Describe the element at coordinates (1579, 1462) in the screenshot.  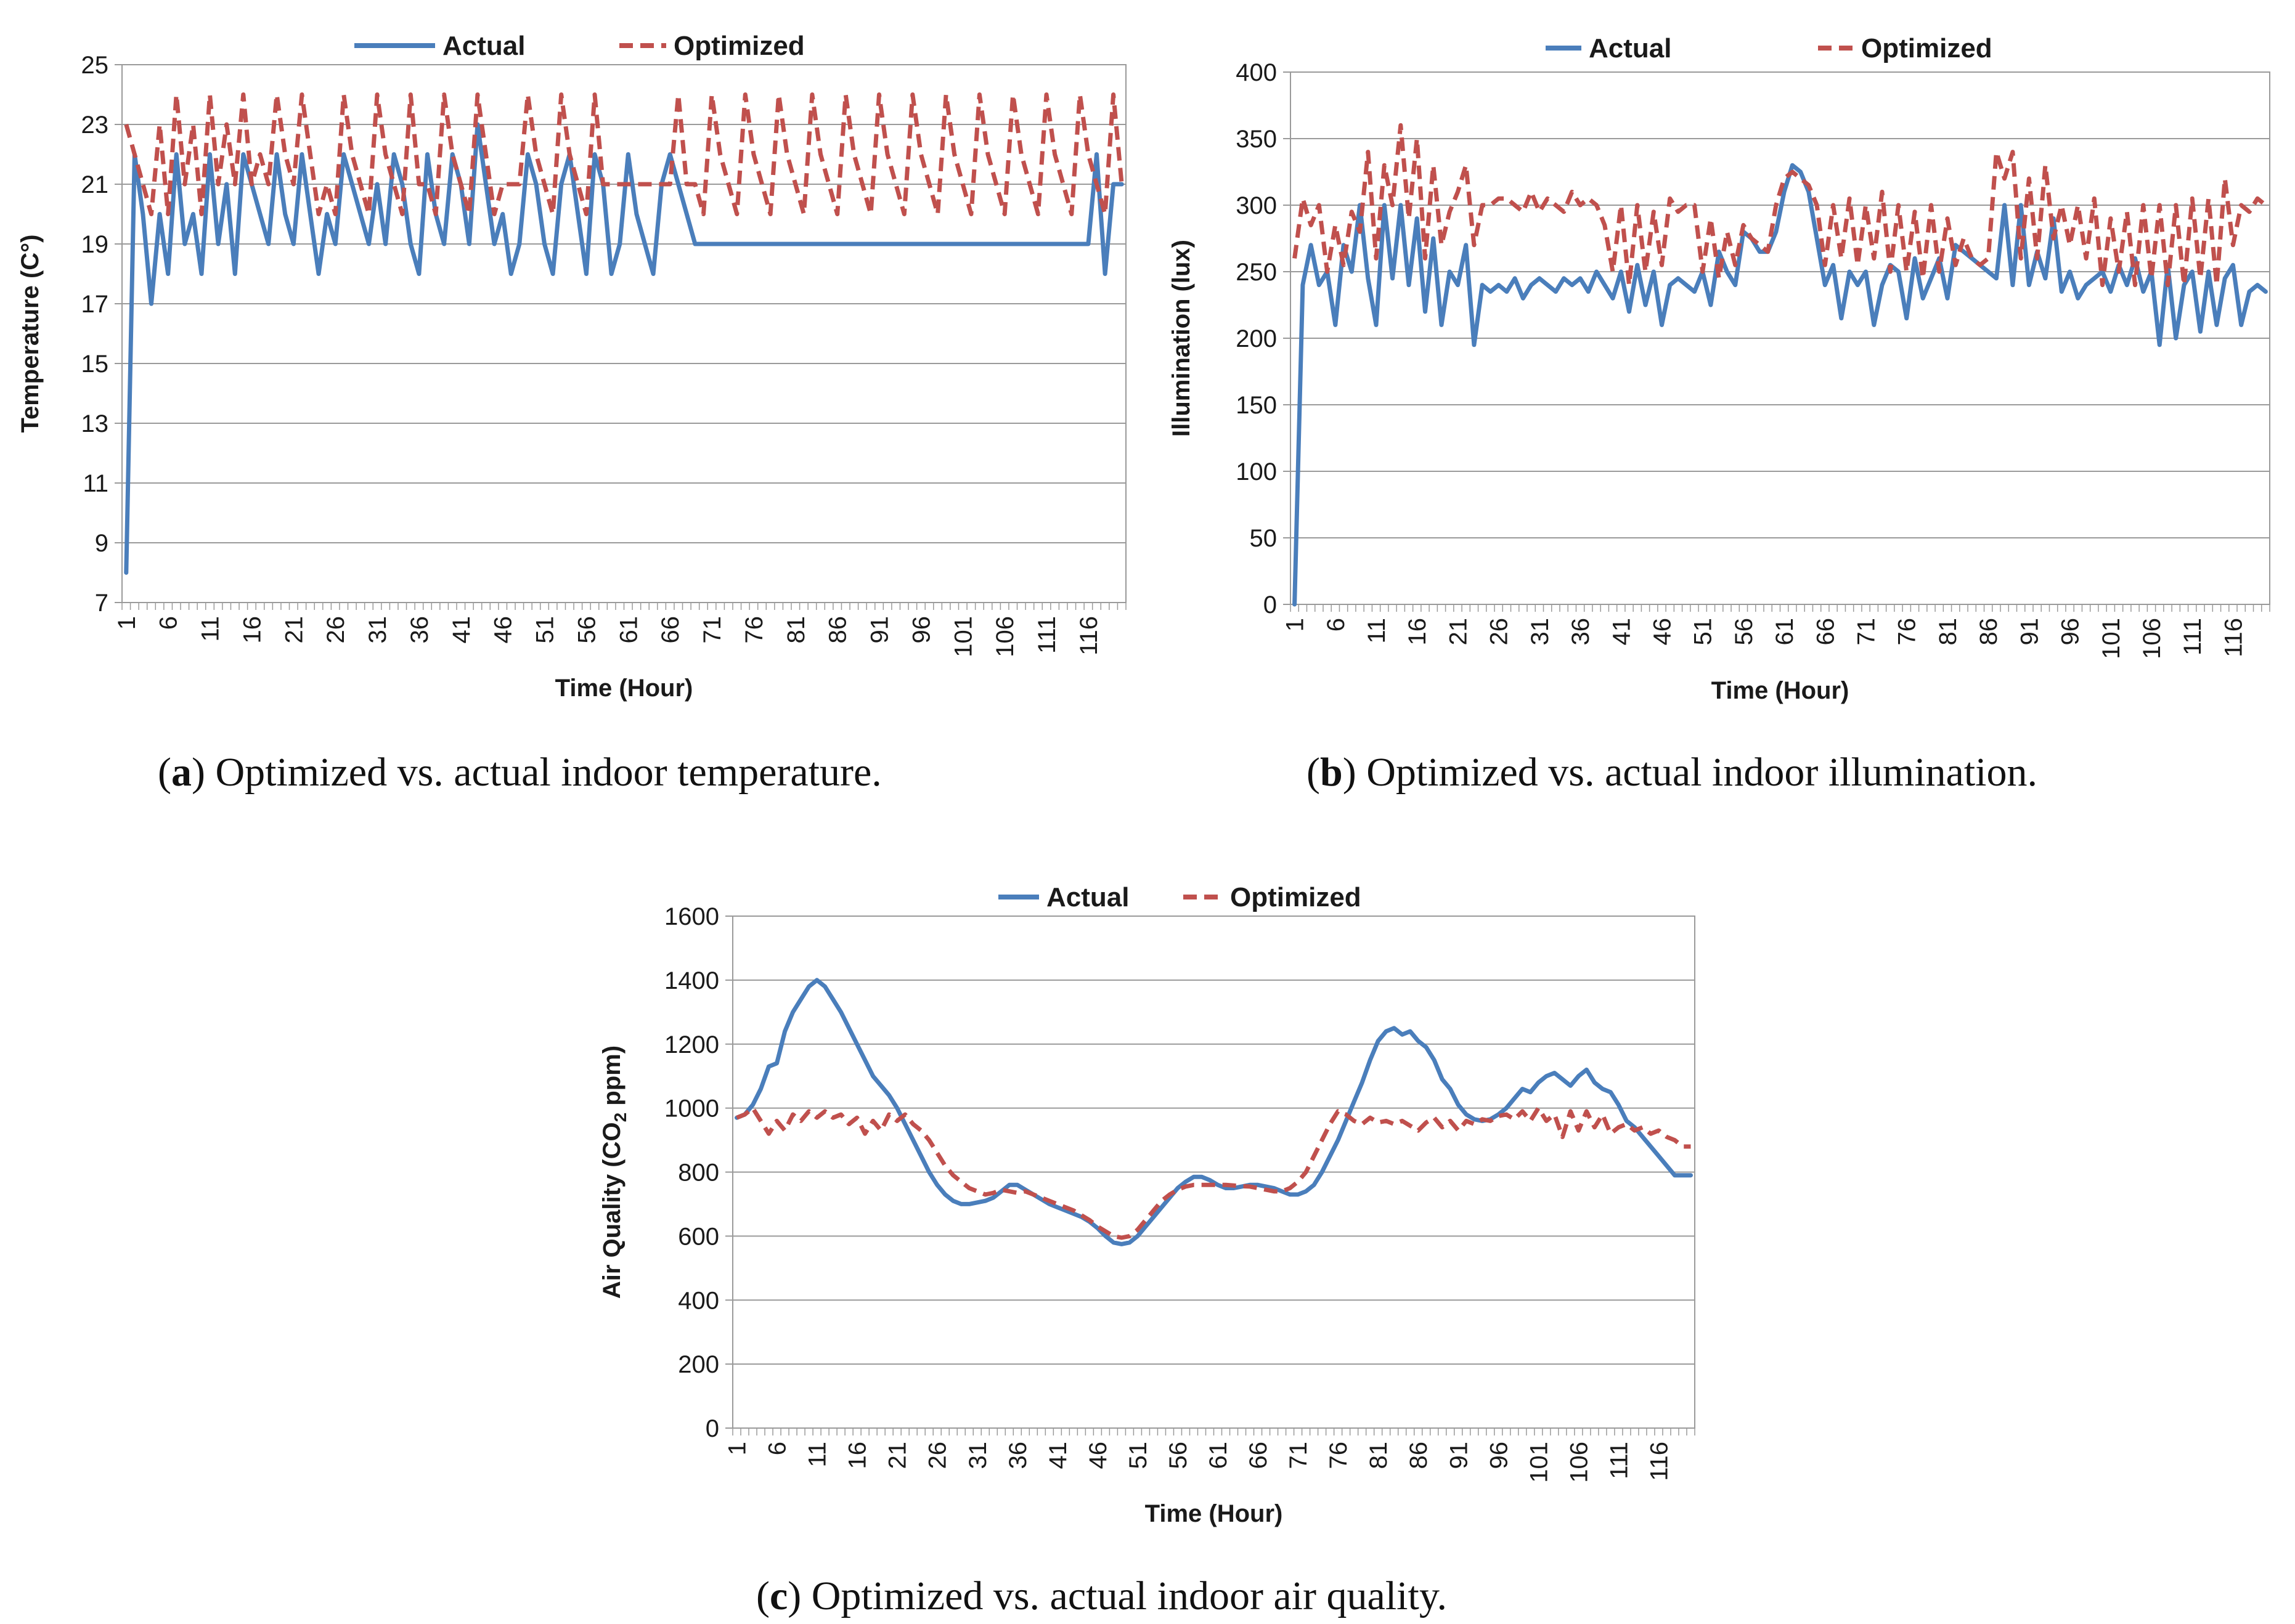
I see `x-tick-label: 106` at that location.